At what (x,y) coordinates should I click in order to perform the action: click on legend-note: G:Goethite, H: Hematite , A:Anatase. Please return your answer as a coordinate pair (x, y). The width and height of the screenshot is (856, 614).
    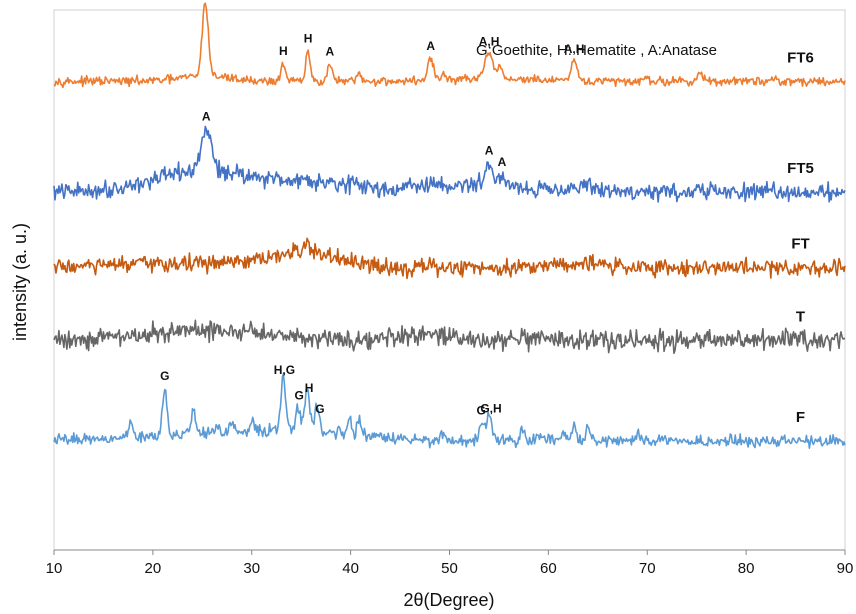
    Looking at the image, I should click on (596, 50).